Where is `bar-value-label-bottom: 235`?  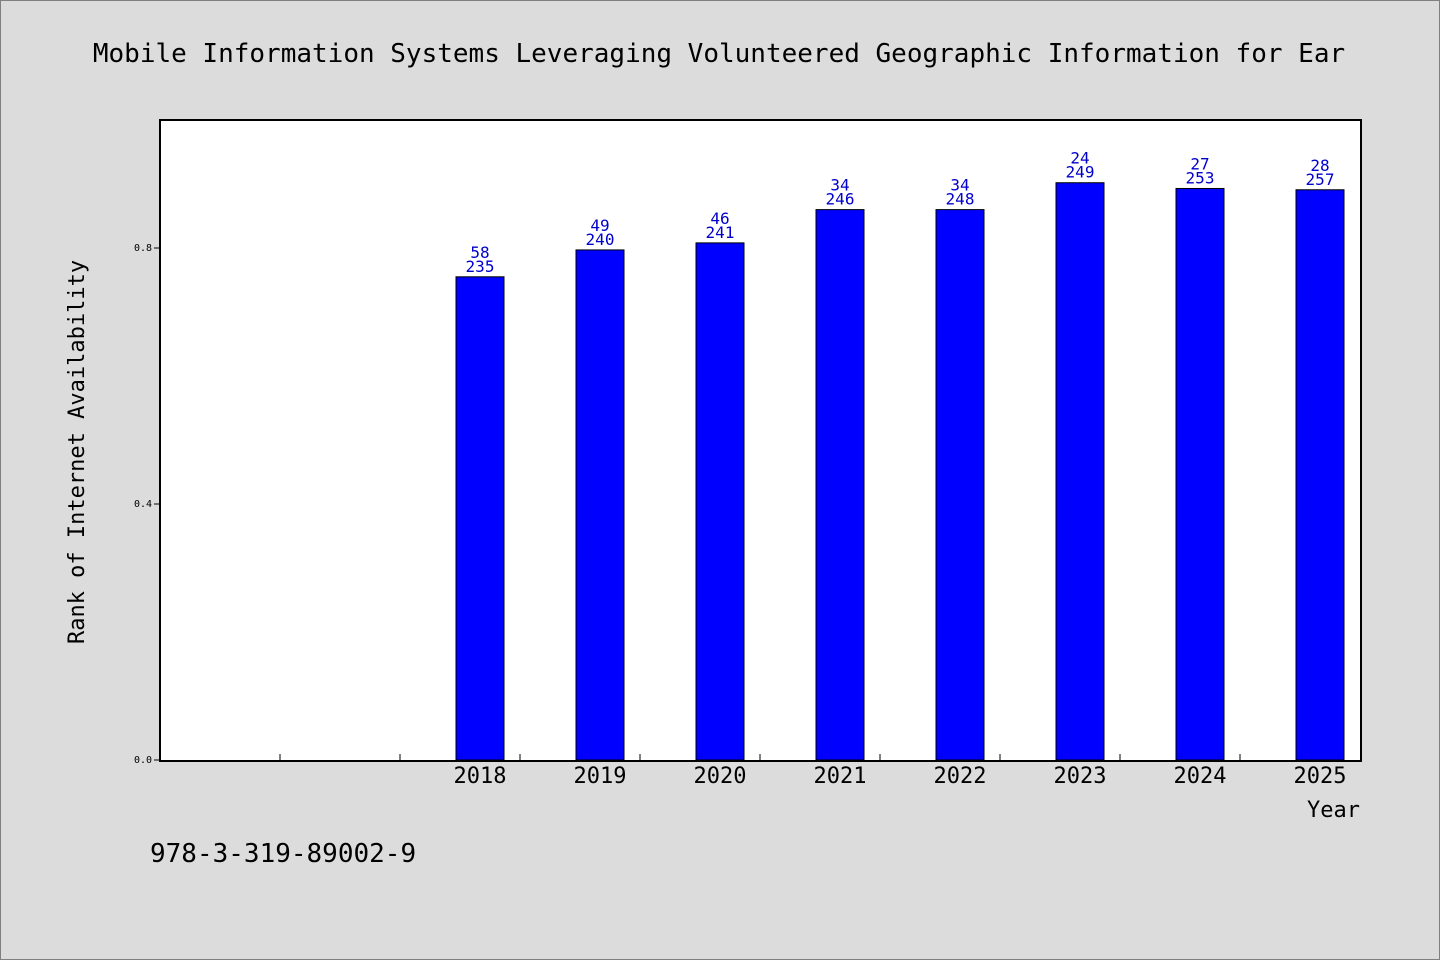
bar-value-label-bottom: 235 is located at coordinates (480, 266).